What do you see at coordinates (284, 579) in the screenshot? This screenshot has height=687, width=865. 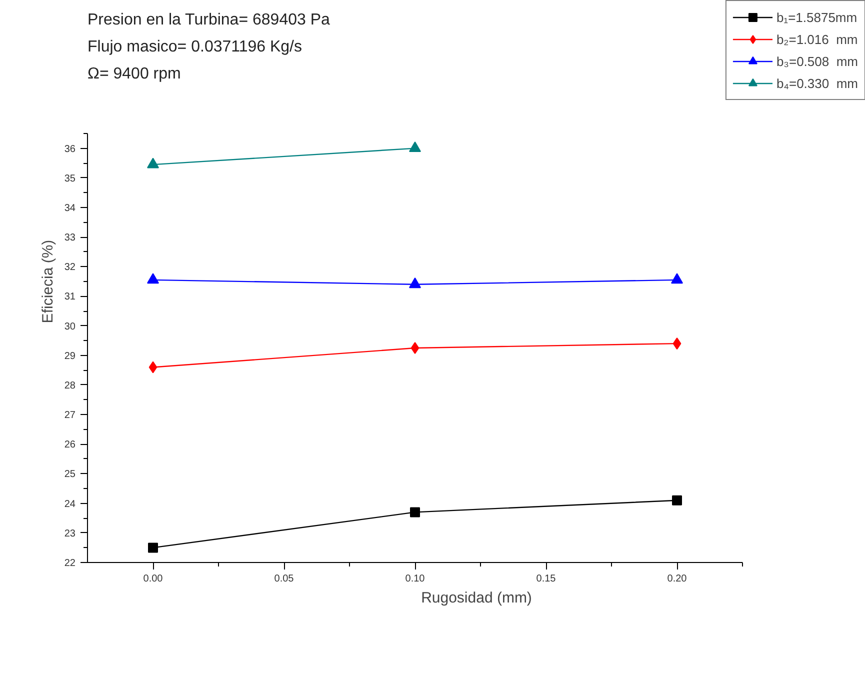 I see `x-tick-label: 0.05` at bounding box center [284, 579].